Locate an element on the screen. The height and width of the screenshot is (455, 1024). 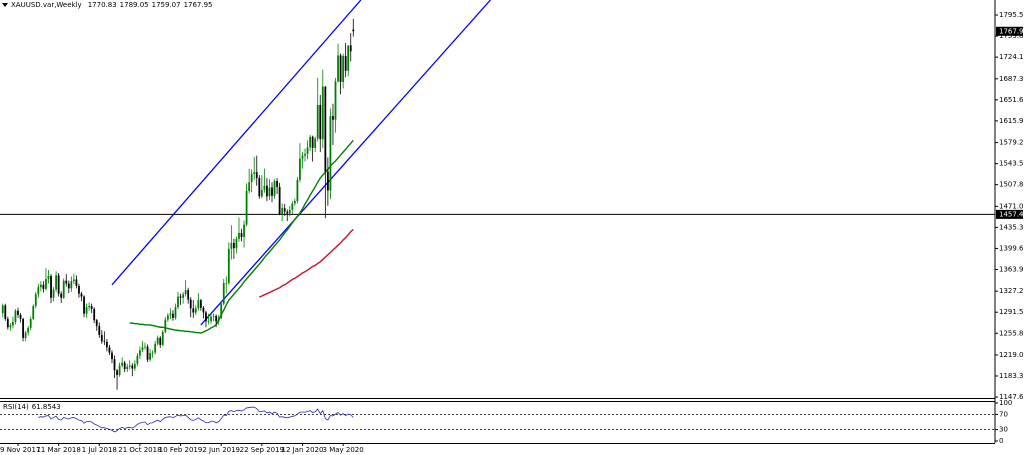
y-tick-label: 1724.10 is located at coordinates (1011, 57).